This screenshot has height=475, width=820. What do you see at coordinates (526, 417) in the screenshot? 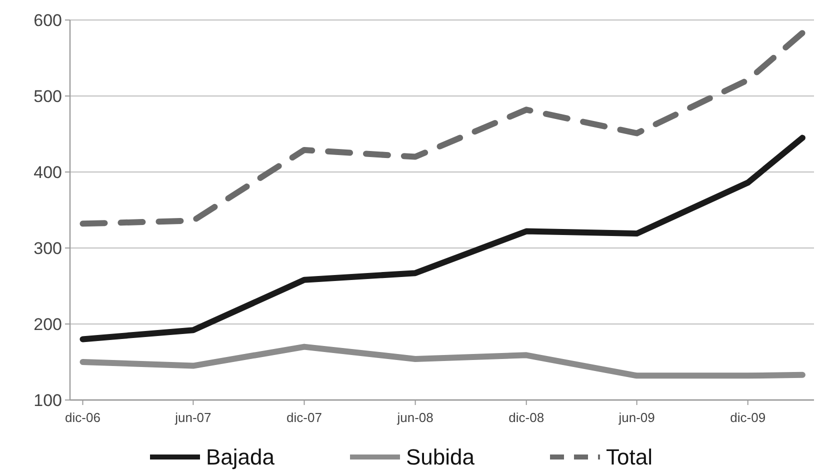
I see `x-tick-label: dic-08` at bounding box center [526, 417].